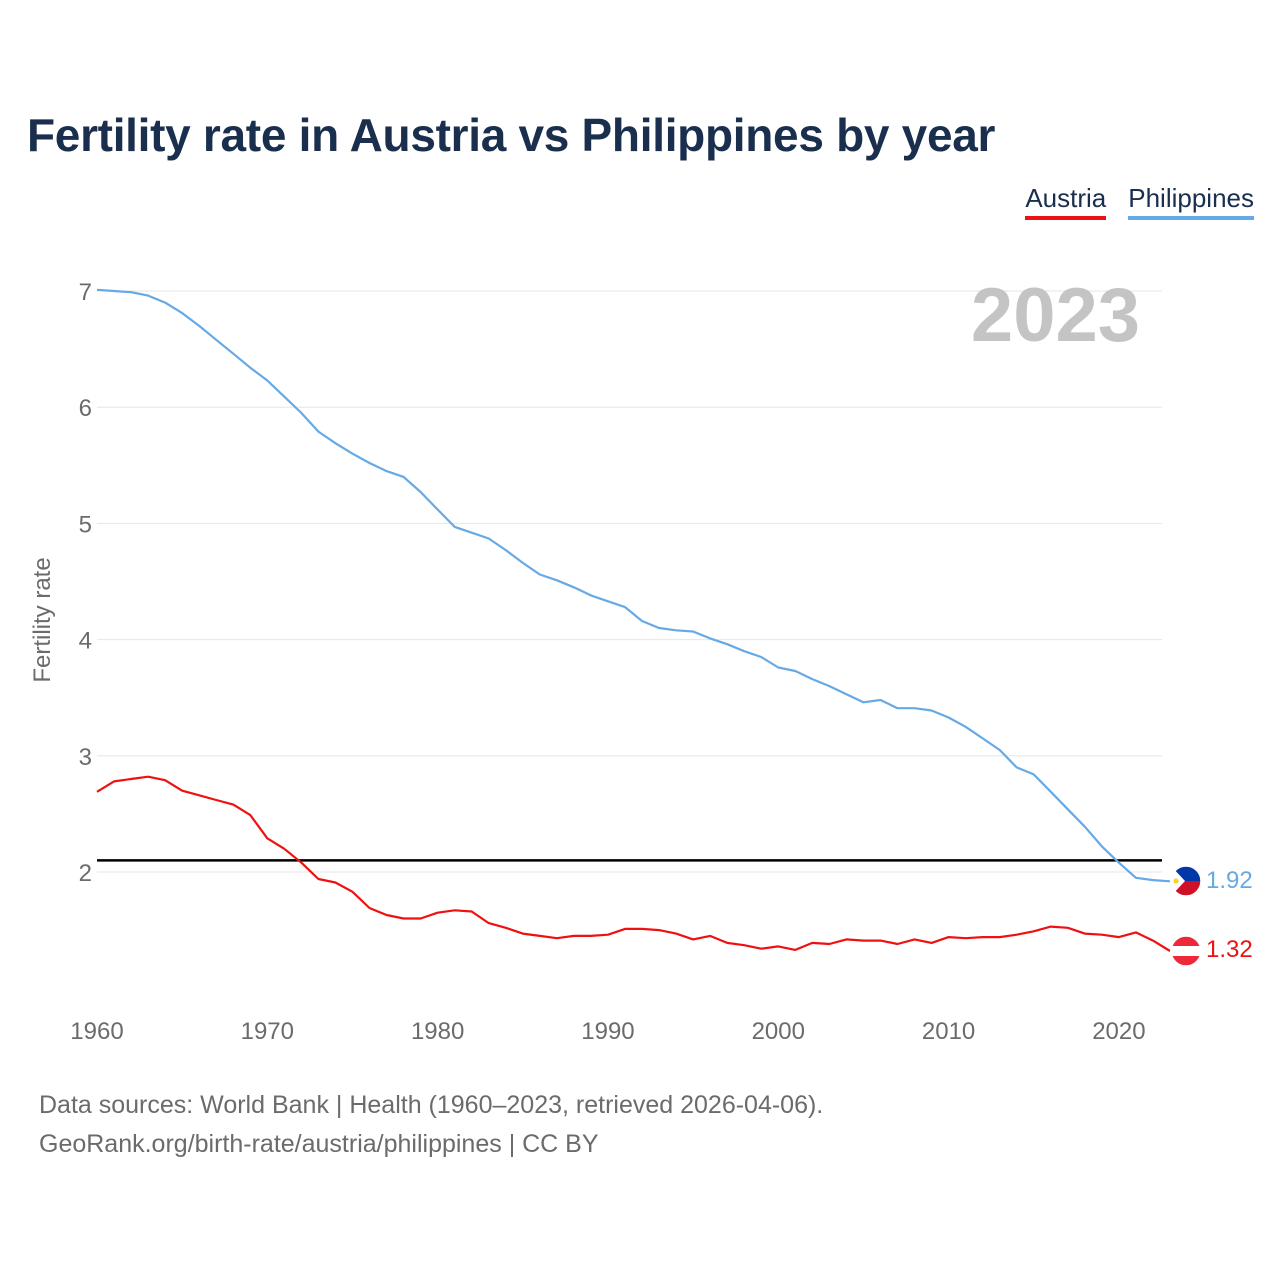 The image size is (1280, 1280). What do you see at coordinates (607, 1031) in the screenshot?
I see `x-tick-label: 1990` at bounding box center [607, 1031].